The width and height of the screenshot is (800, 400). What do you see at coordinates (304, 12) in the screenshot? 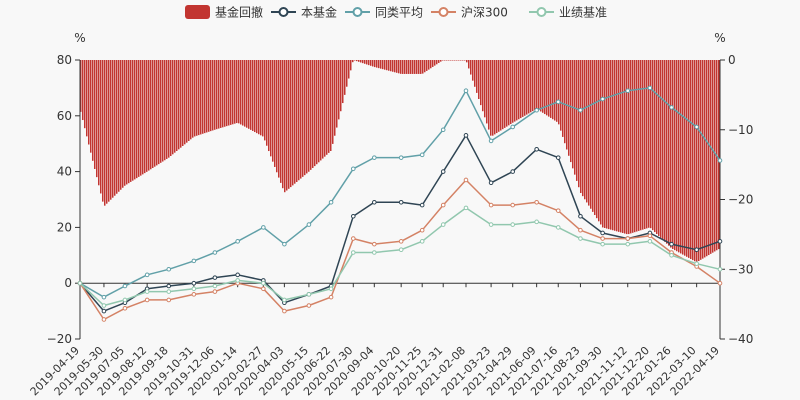
I see `legend-item: 本基金` at bounding box center [304, 12].